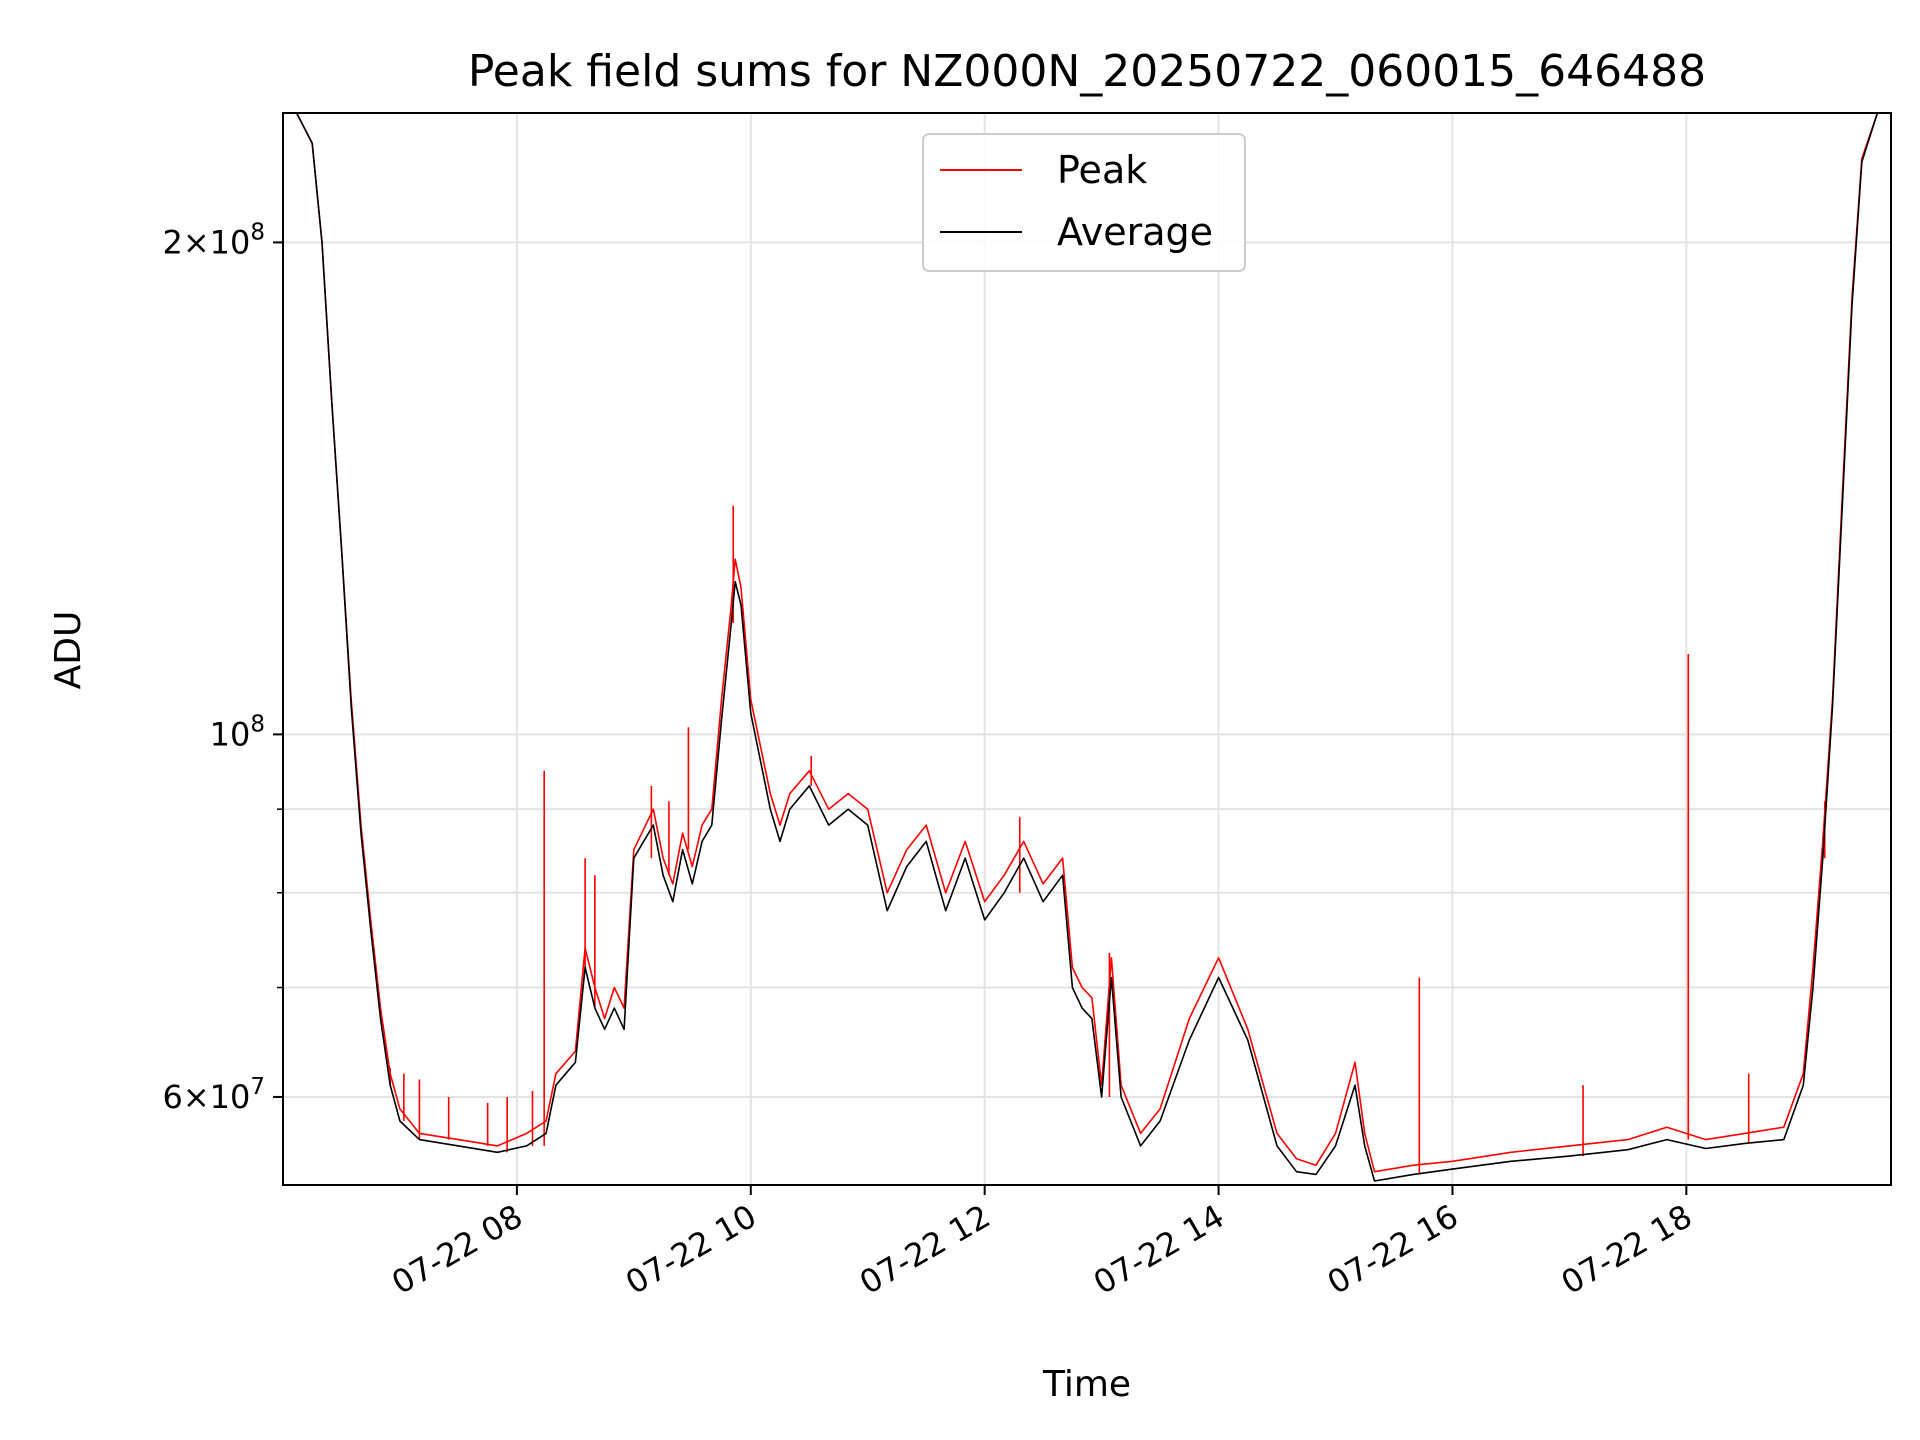  I want to click on legend-label-average: Average, so click(1135, 232).